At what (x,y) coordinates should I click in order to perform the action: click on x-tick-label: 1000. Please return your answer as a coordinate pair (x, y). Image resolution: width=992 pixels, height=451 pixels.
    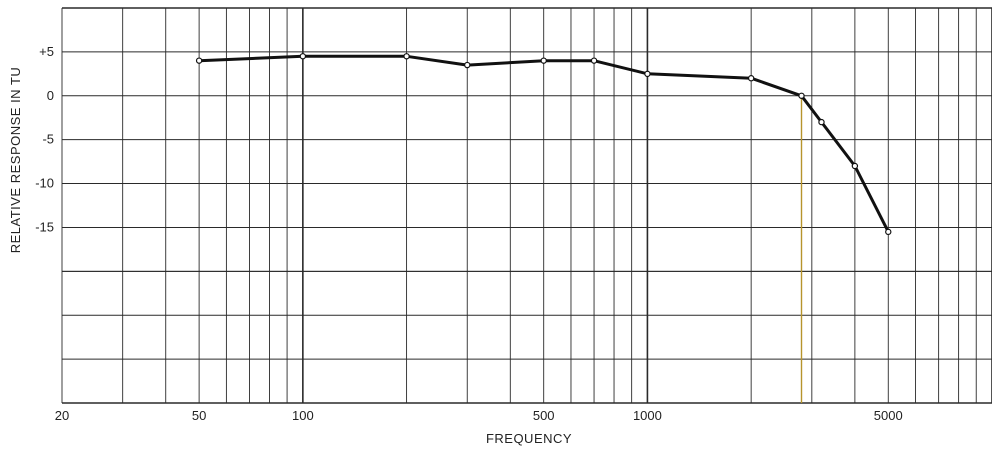
    Looking at the image, I should click on (647, 415).